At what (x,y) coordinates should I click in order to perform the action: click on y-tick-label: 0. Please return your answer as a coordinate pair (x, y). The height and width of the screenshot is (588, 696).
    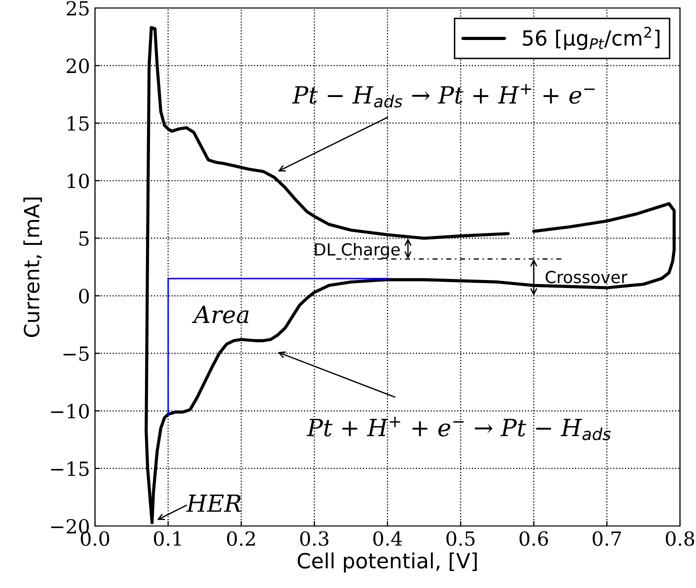
    Looking at the image, I should click on (84, 296).